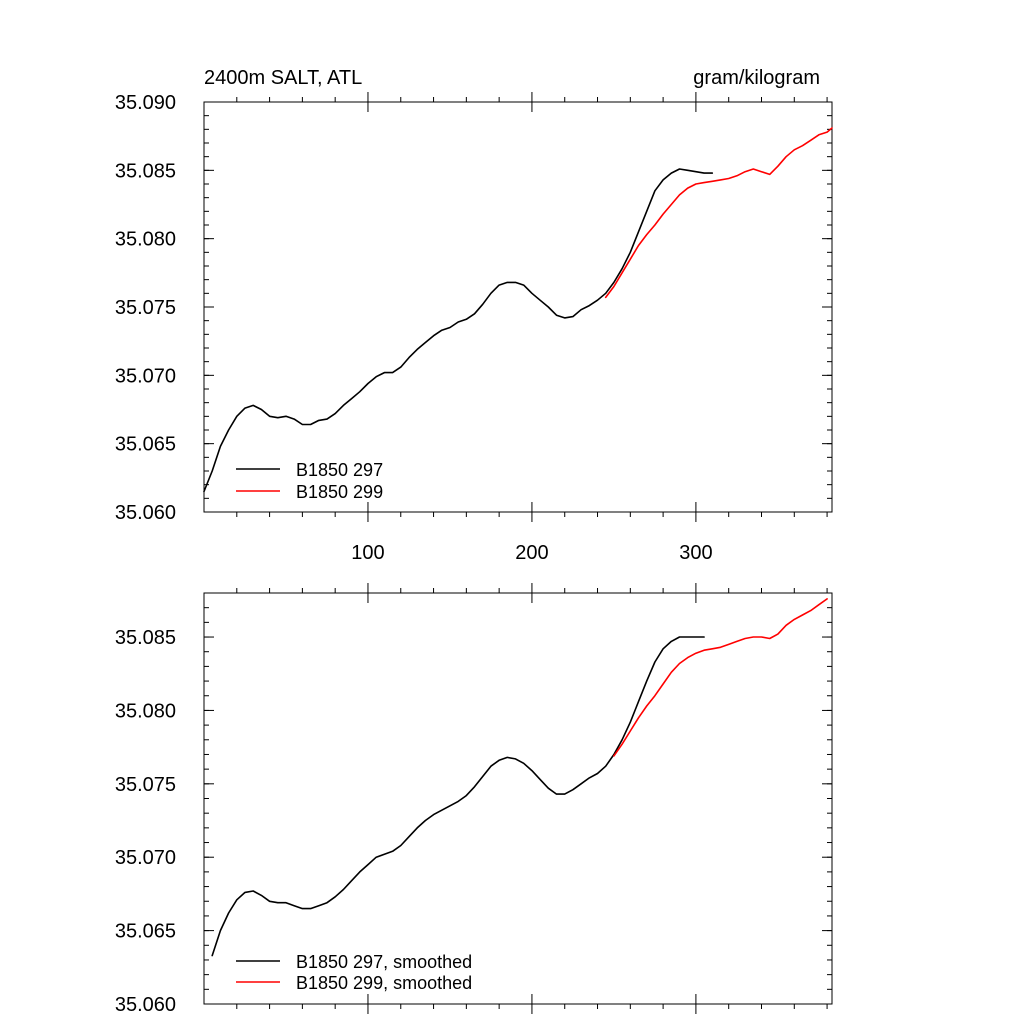  I want to click on top-x-tick-labels: 100 200 300, so click(531, 553).